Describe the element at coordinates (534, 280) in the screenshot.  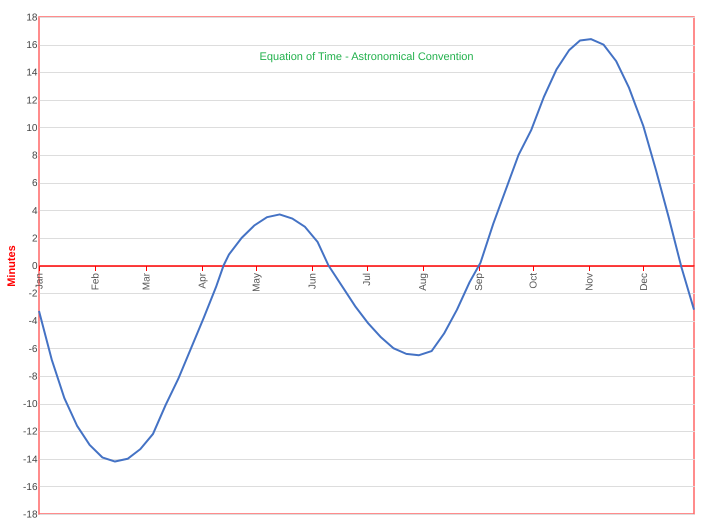
I see `x-tick-label: Oct` at that location.